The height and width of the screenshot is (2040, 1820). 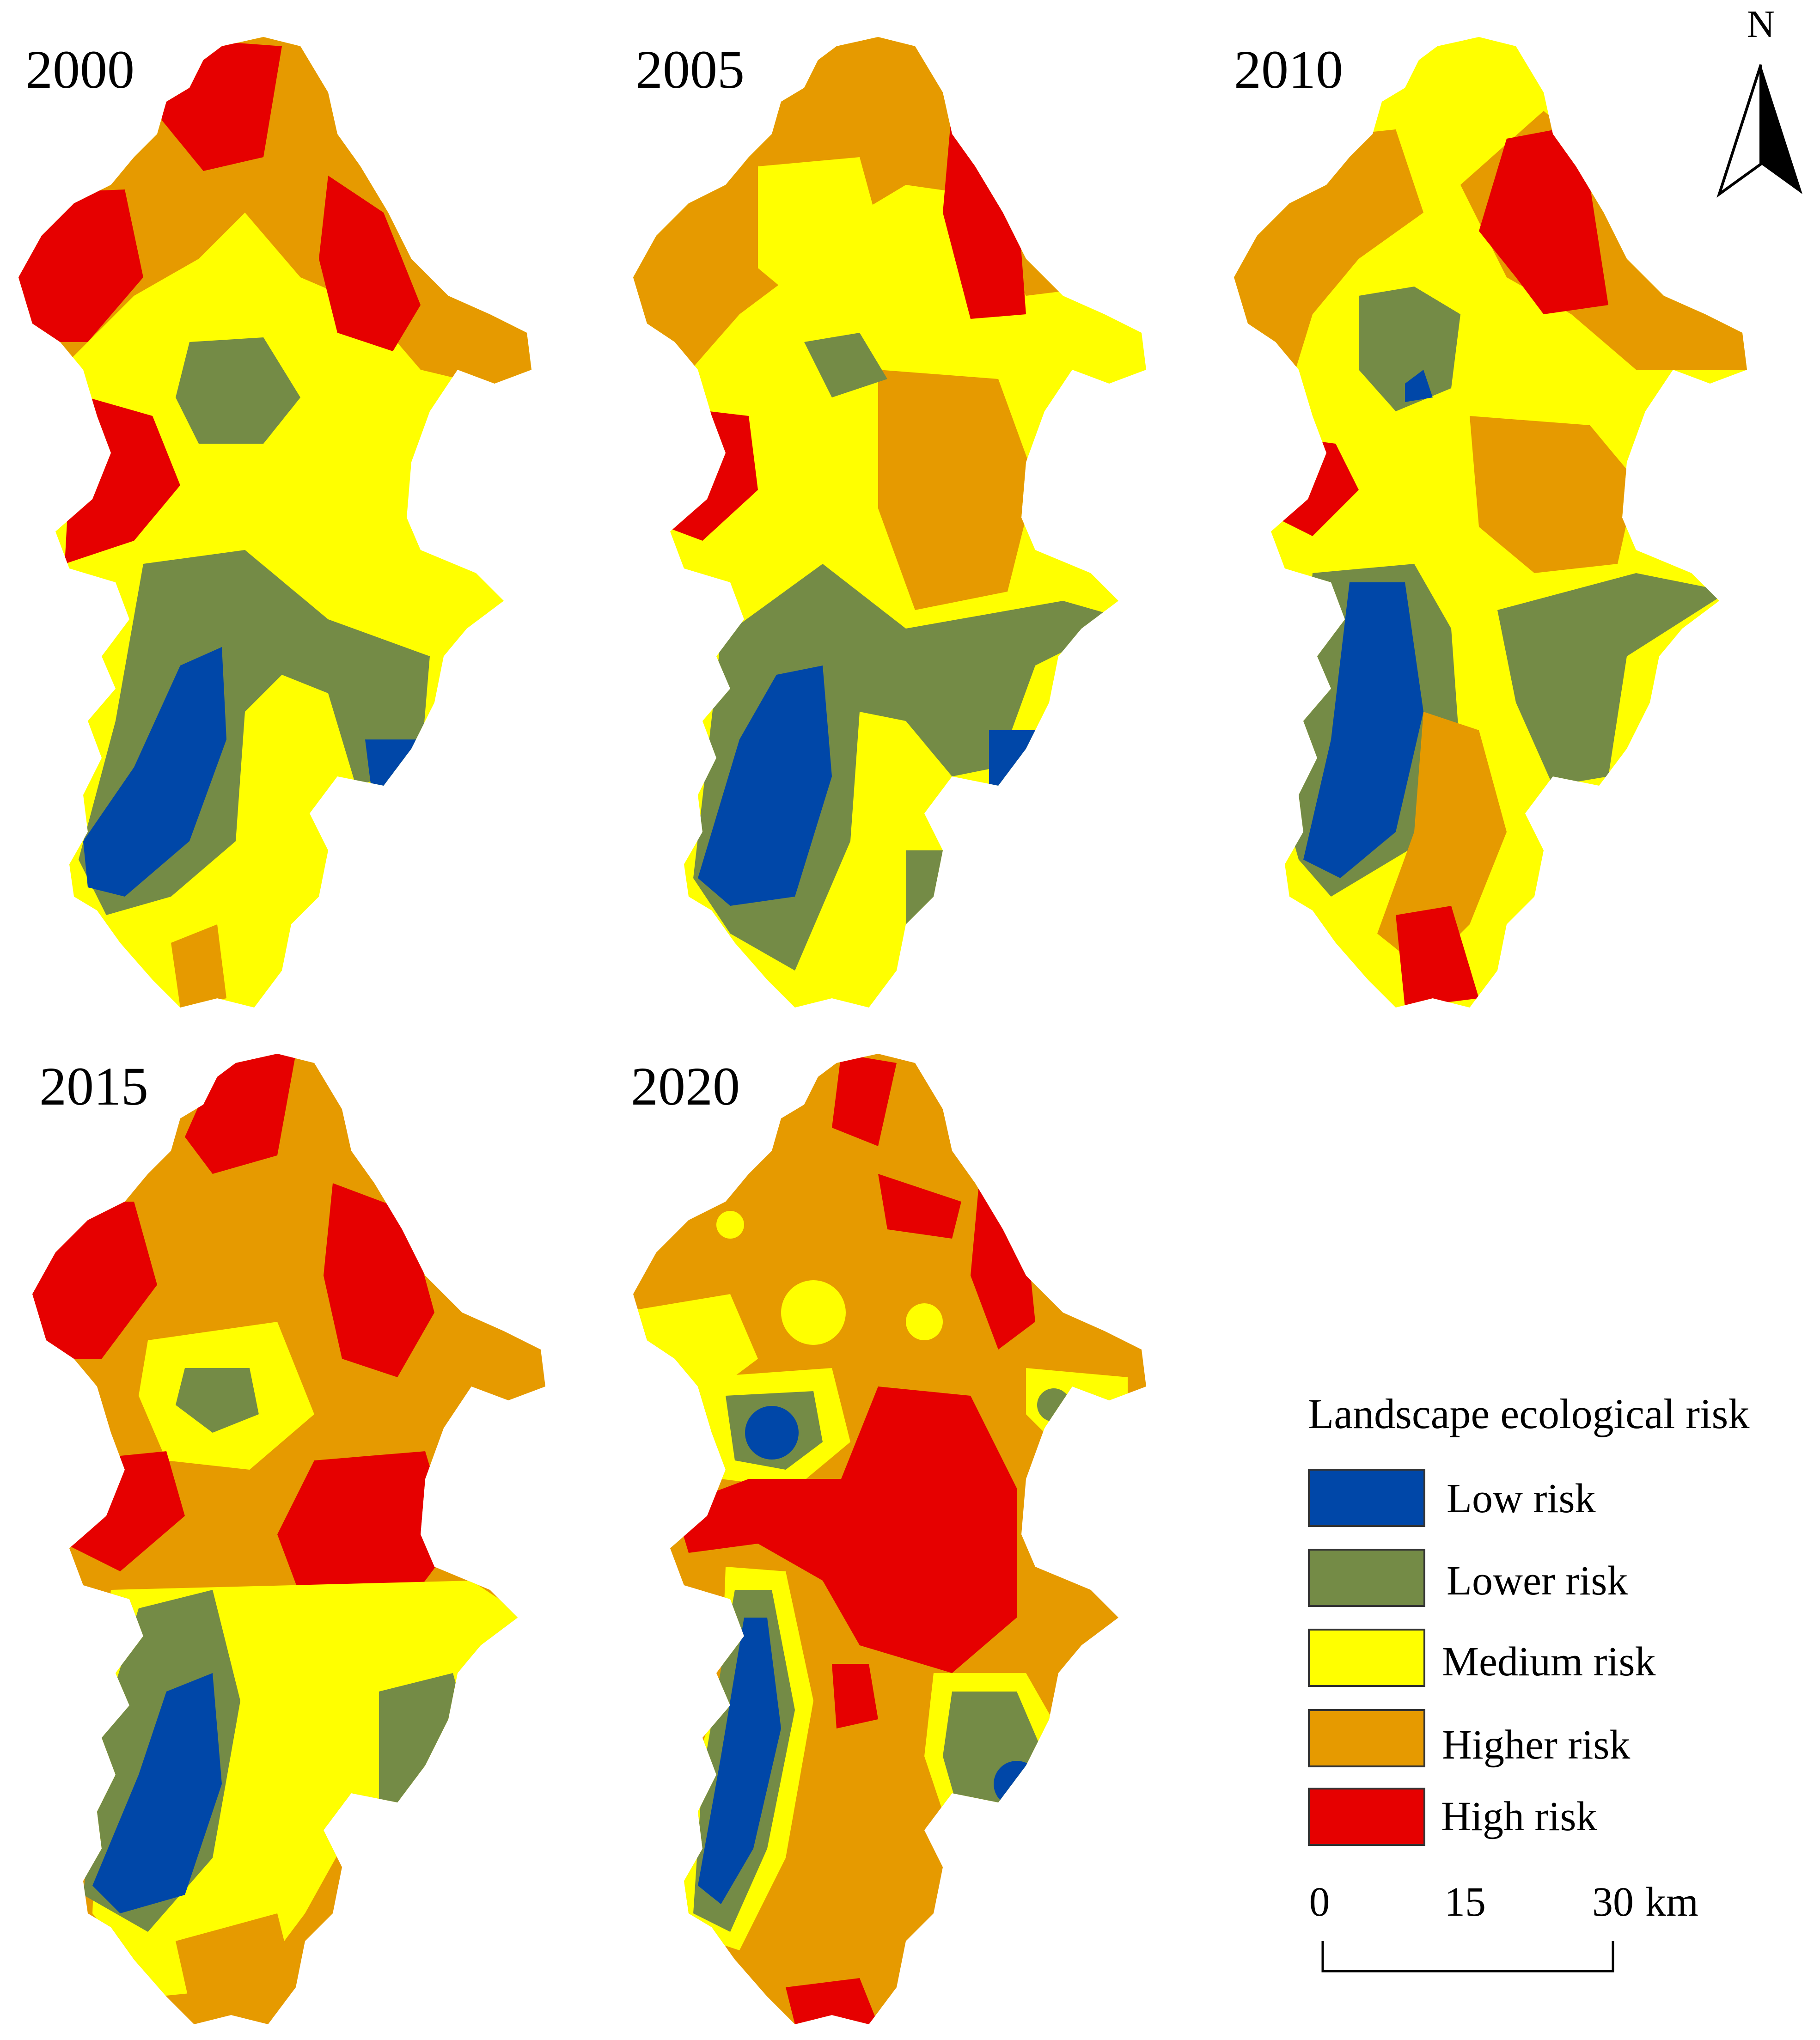 I want to click on scale-tick-label-30: 30, so click(x=1613, y=1902).